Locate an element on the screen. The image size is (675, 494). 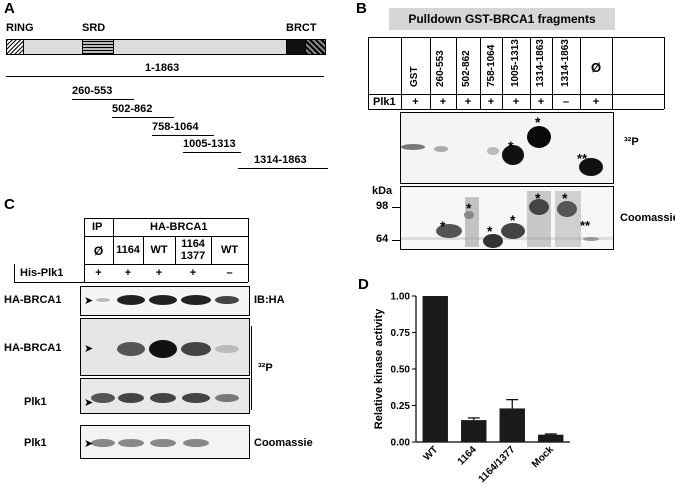
lane-label-758-1064: 758-1064 is located at coordinates (491, 65).